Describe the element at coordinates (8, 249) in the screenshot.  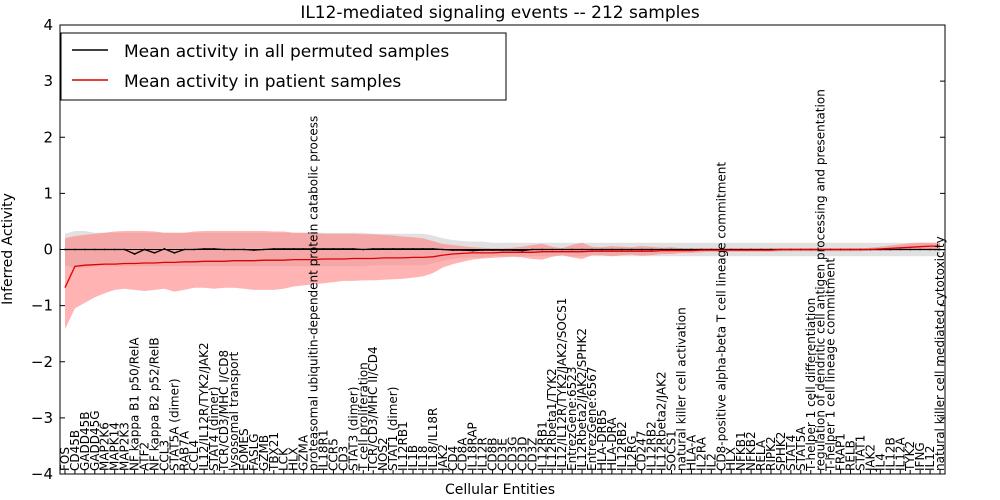
I see `y-axis-label: Inferred Activity` at that location.